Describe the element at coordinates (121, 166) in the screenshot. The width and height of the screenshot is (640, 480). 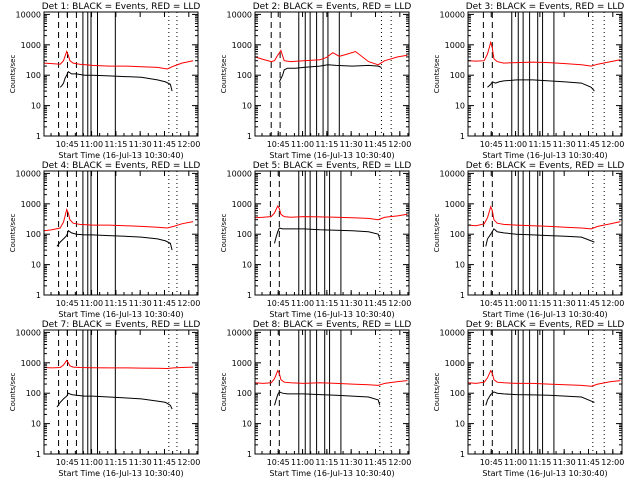
I see `panel-title: Det 4: BLACK = Events, RED = LLD` at that location.